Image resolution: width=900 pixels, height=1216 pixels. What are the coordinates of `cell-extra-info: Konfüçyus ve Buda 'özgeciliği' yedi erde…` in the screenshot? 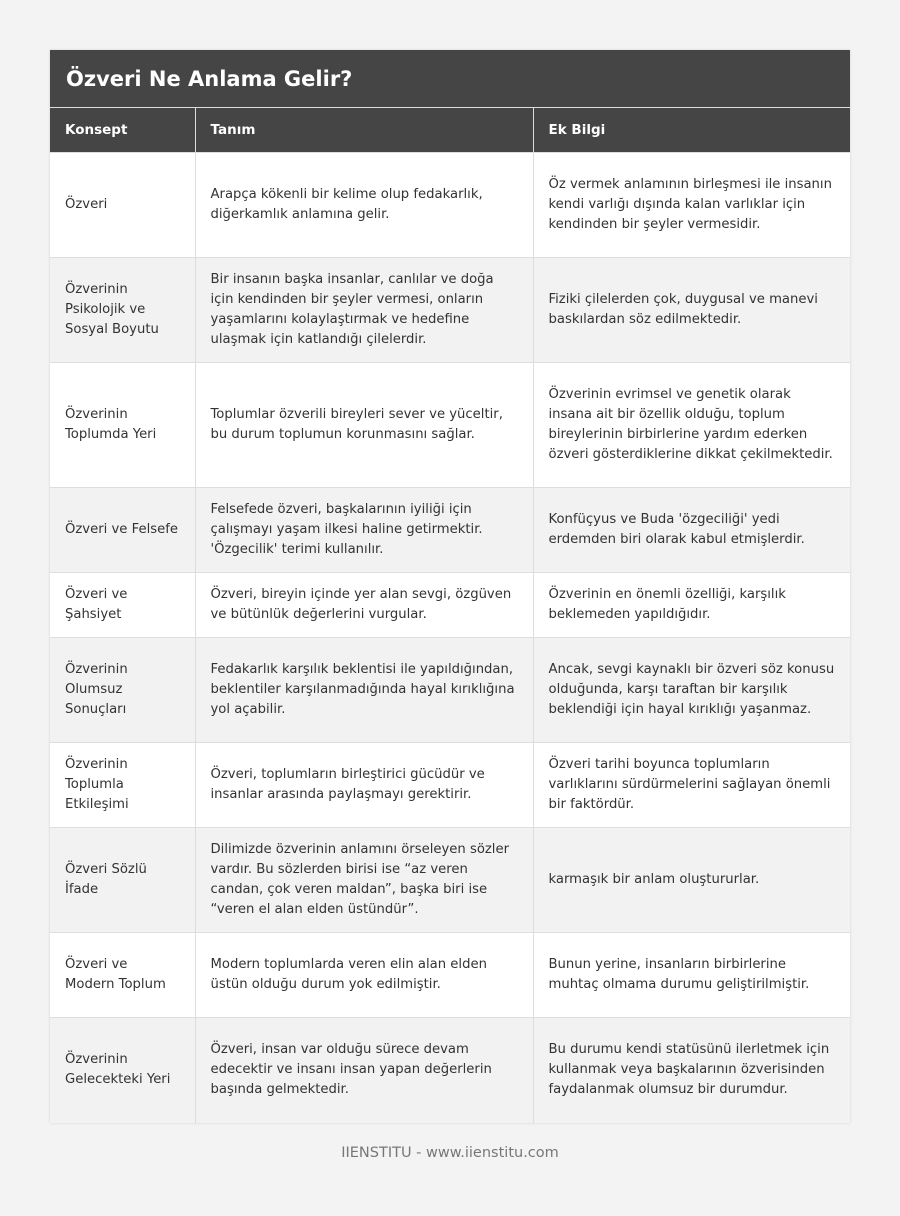 It's located at (691, 530).